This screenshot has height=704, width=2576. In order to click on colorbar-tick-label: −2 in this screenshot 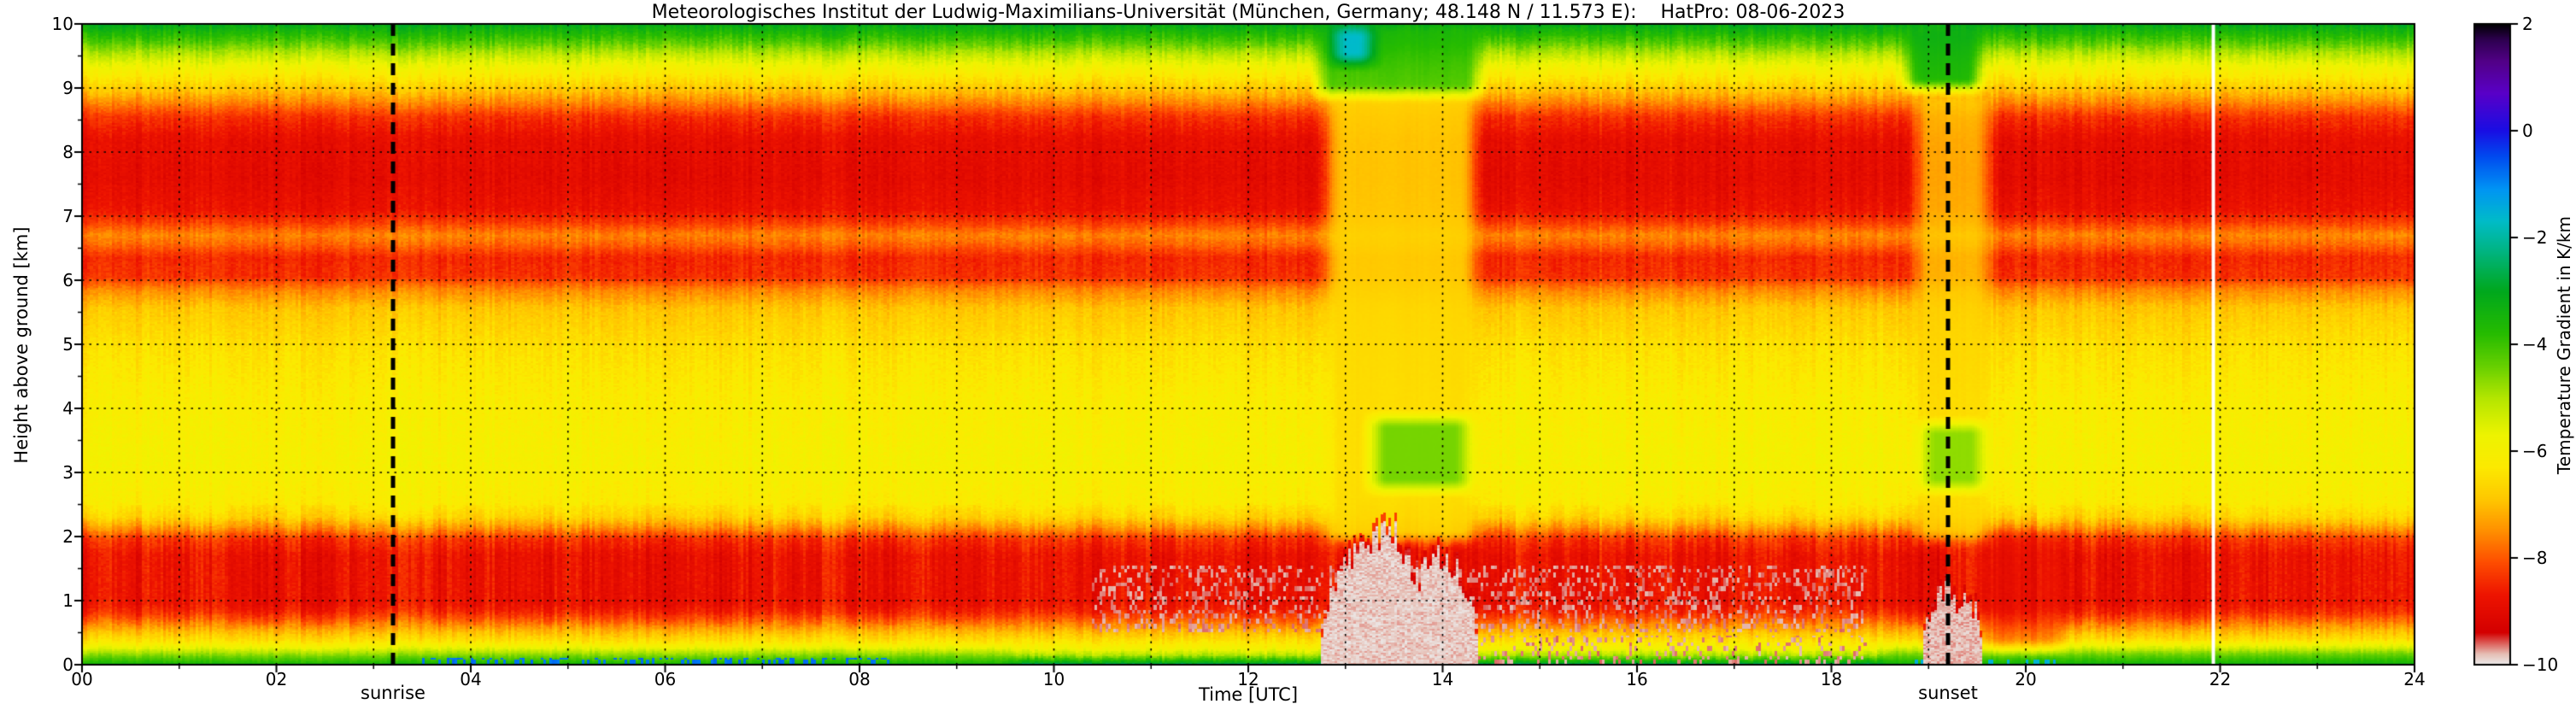, I will do `click(2535, 237)`.